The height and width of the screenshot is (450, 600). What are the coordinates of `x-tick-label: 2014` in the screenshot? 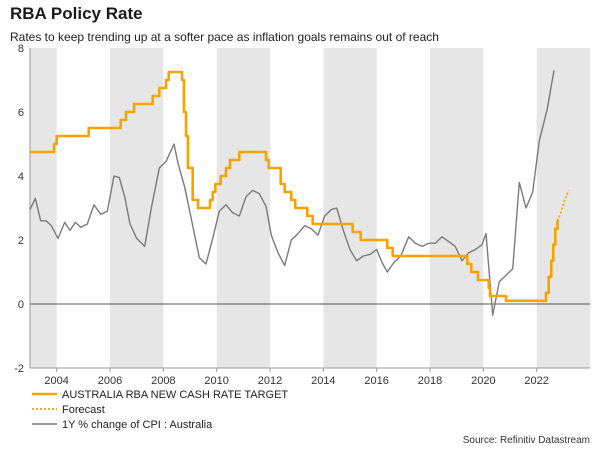 It's located at (323, 381).